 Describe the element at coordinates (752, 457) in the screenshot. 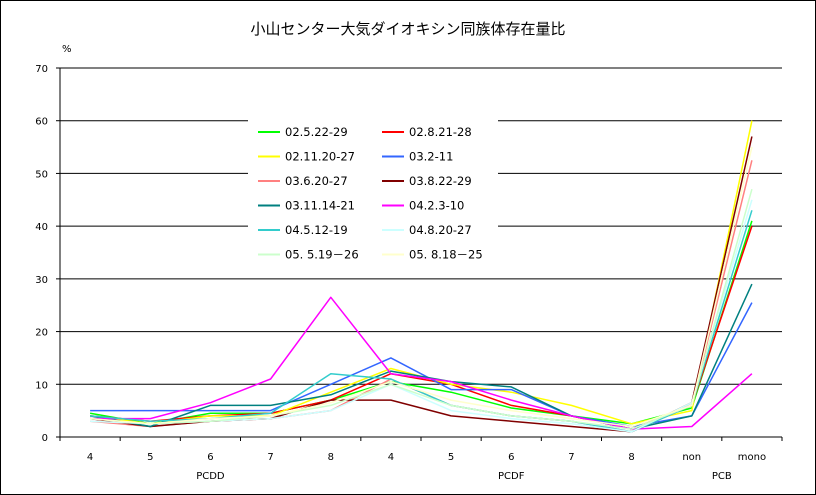

I see `x-tick-label: mono` at that location.